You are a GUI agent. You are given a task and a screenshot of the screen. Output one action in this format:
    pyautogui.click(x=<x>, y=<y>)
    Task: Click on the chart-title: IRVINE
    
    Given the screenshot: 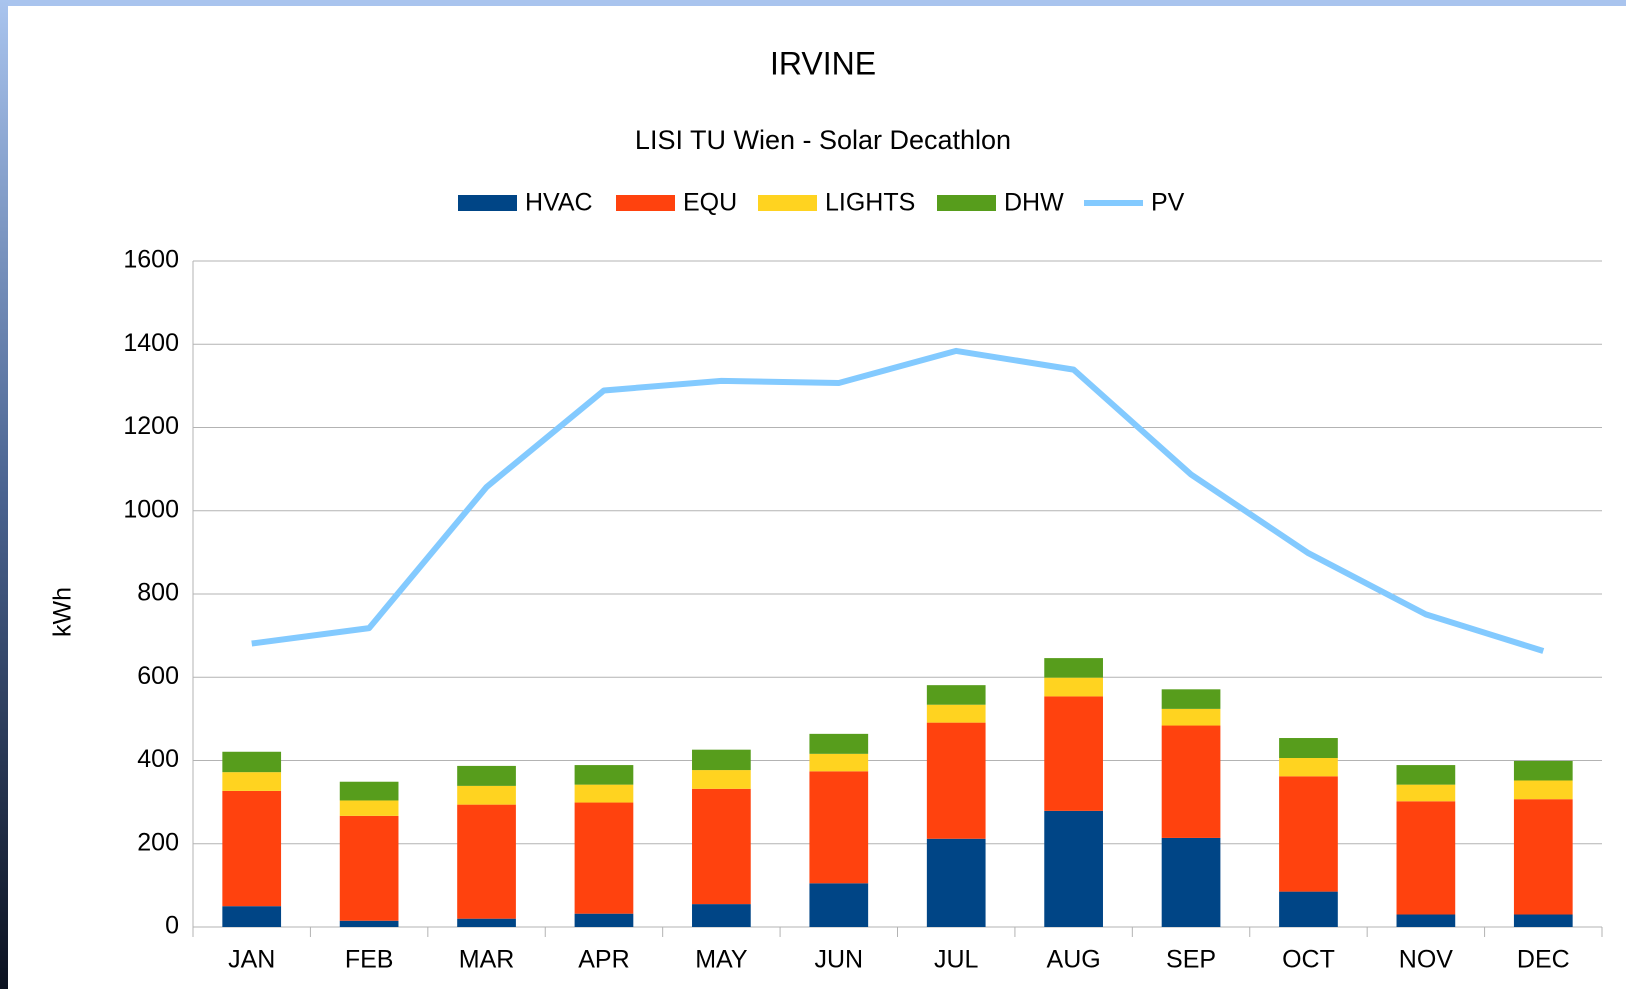 What is the action you would take?
    pyautogui.click(x=823, y=63)
    